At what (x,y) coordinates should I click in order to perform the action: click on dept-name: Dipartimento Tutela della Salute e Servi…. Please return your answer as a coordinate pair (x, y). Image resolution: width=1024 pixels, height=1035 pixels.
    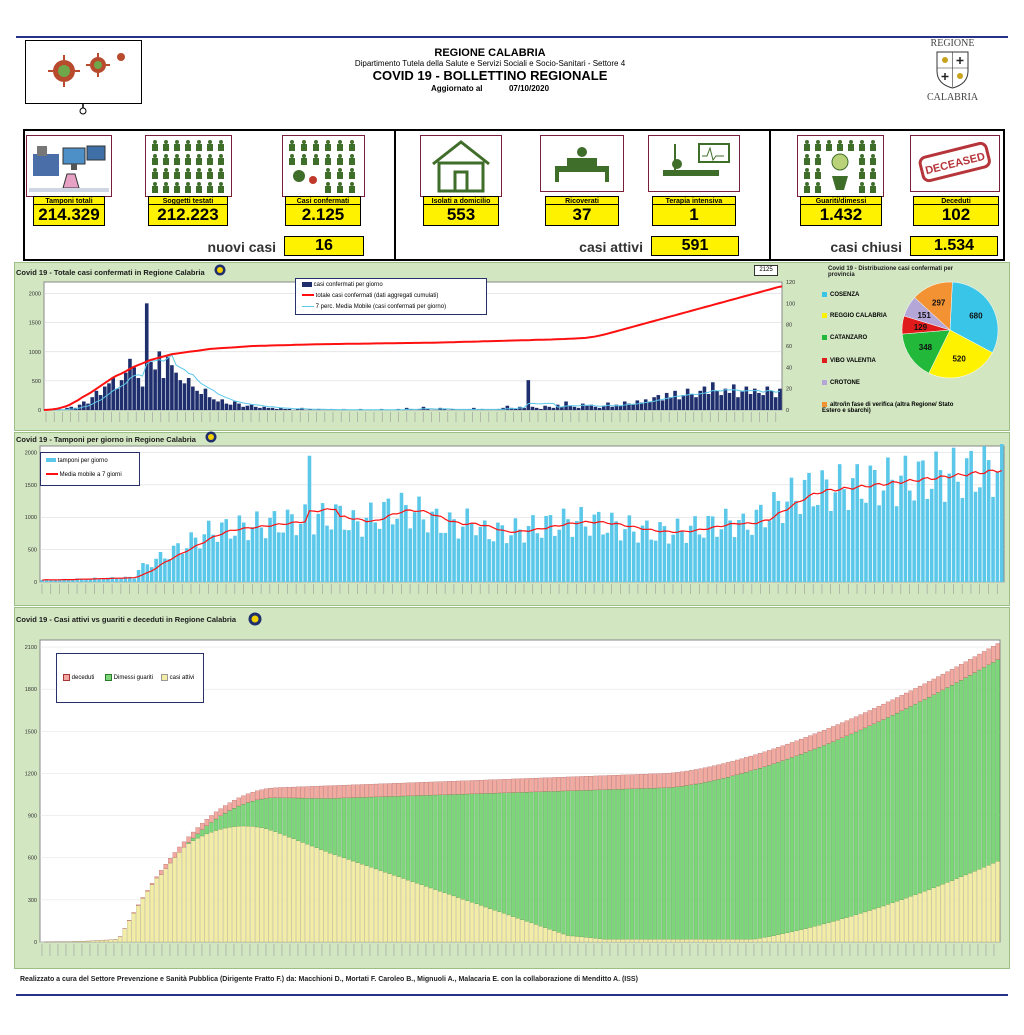
    Looking at the image, I should click on (490, 63).